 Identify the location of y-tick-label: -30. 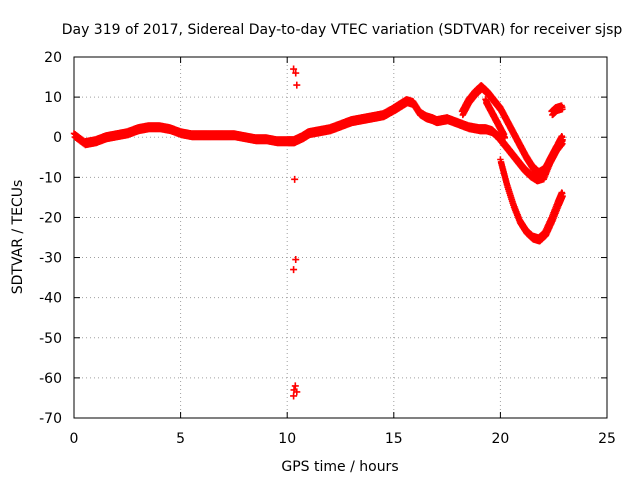
(50, 259).